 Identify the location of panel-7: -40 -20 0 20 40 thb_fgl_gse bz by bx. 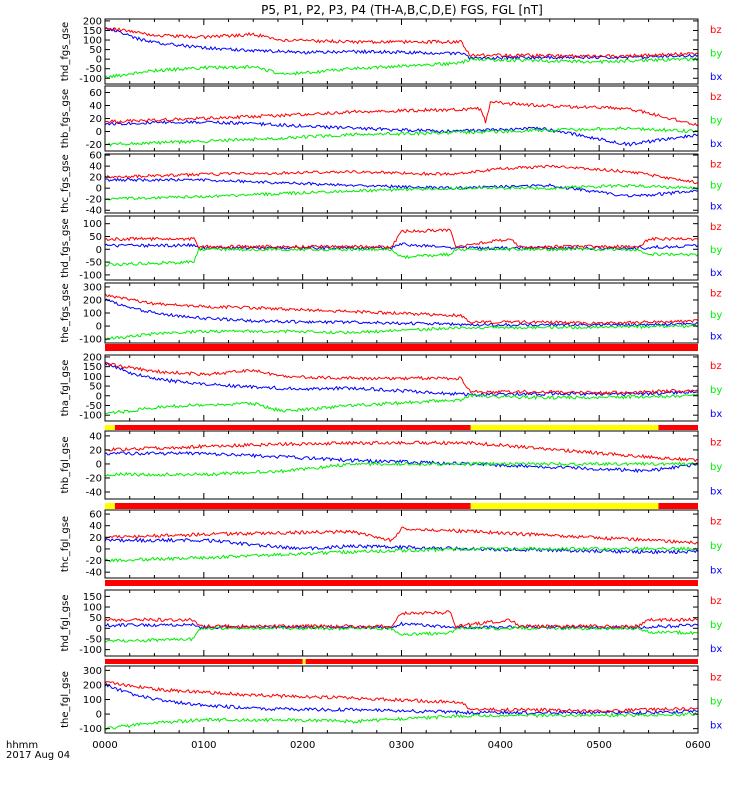
(391, 465).